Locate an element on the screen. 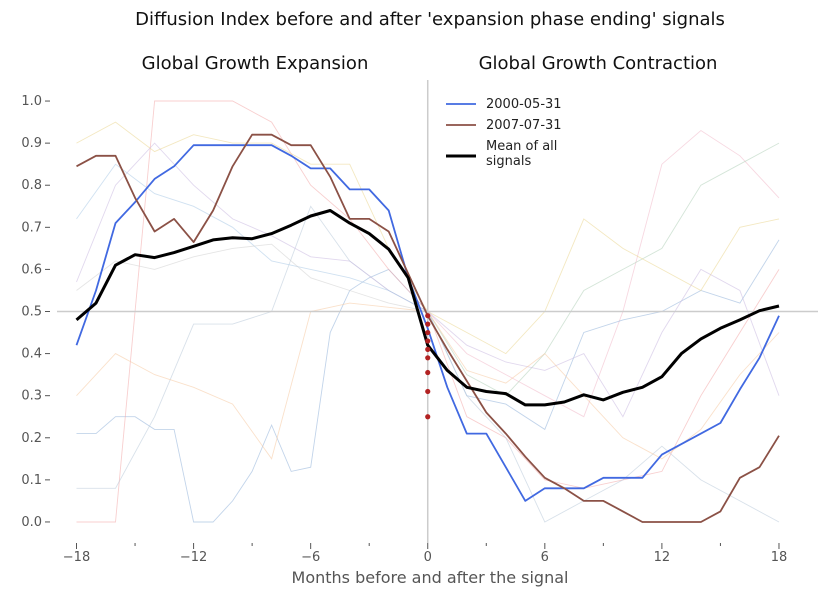 This screenshot has height=596, width=830. y-tick-label: 0.7 is located at coordinates (31, 227).